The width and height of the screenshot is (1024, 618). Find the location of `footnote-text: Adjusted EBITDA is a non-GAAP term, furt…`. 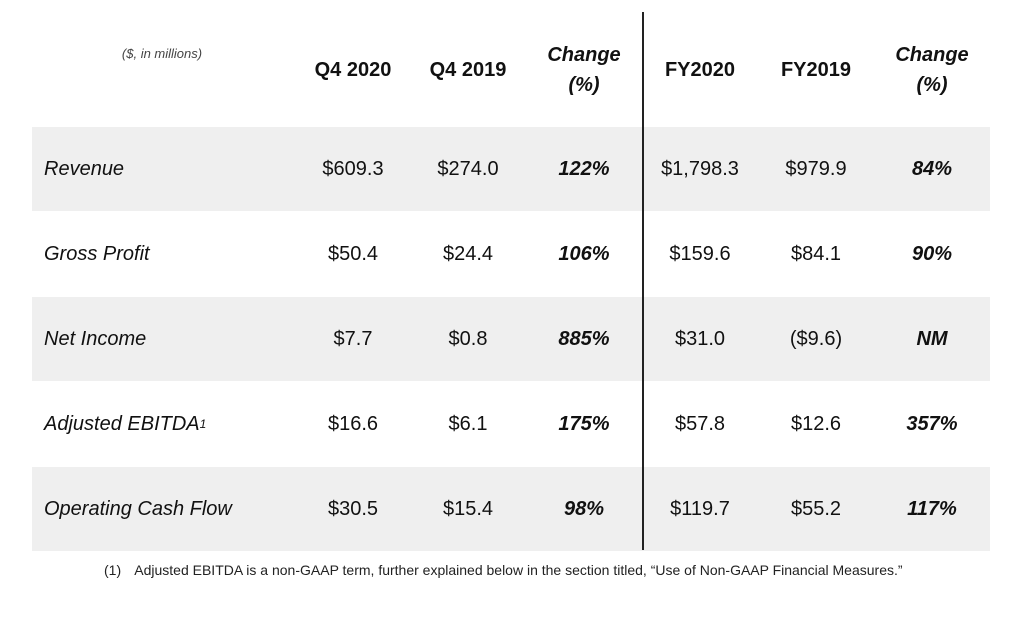

footnote-text: Adjusted EBITDA is a non-GAAP term, furt… is located at coordinates (518, 570).